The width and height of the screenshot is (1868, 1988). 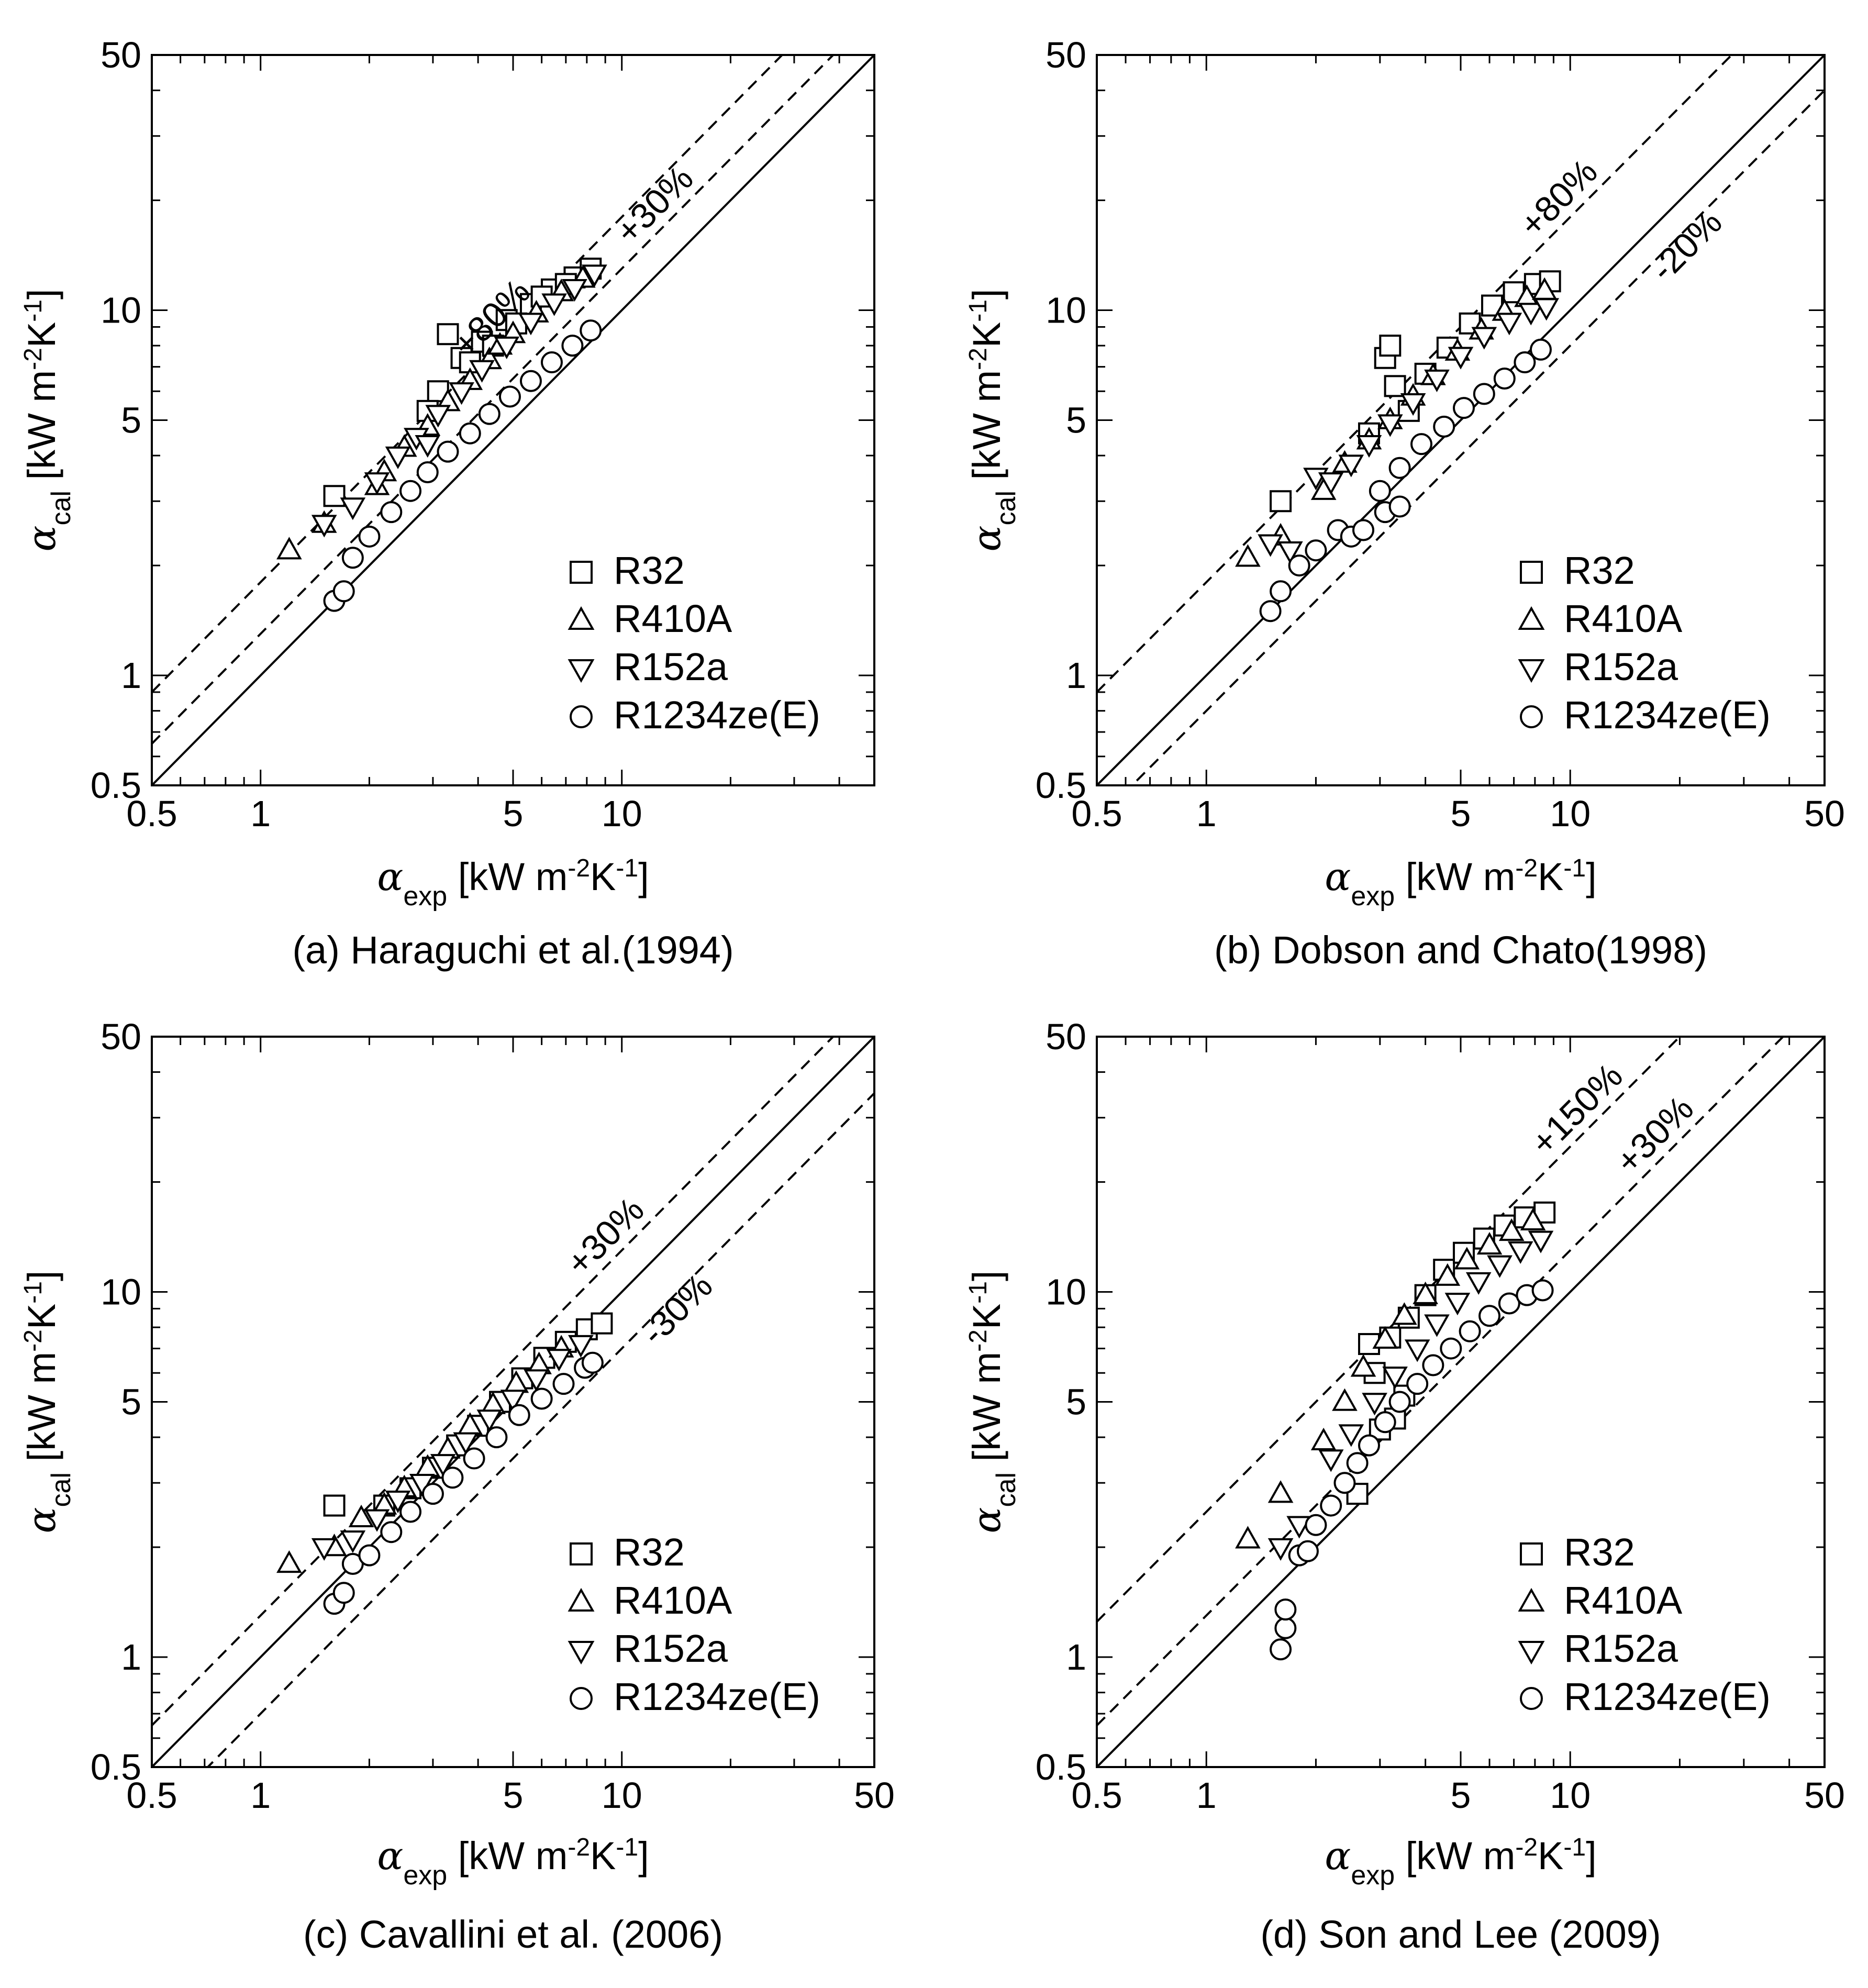 I want to click on data-area, so click(x=1461, y=420).